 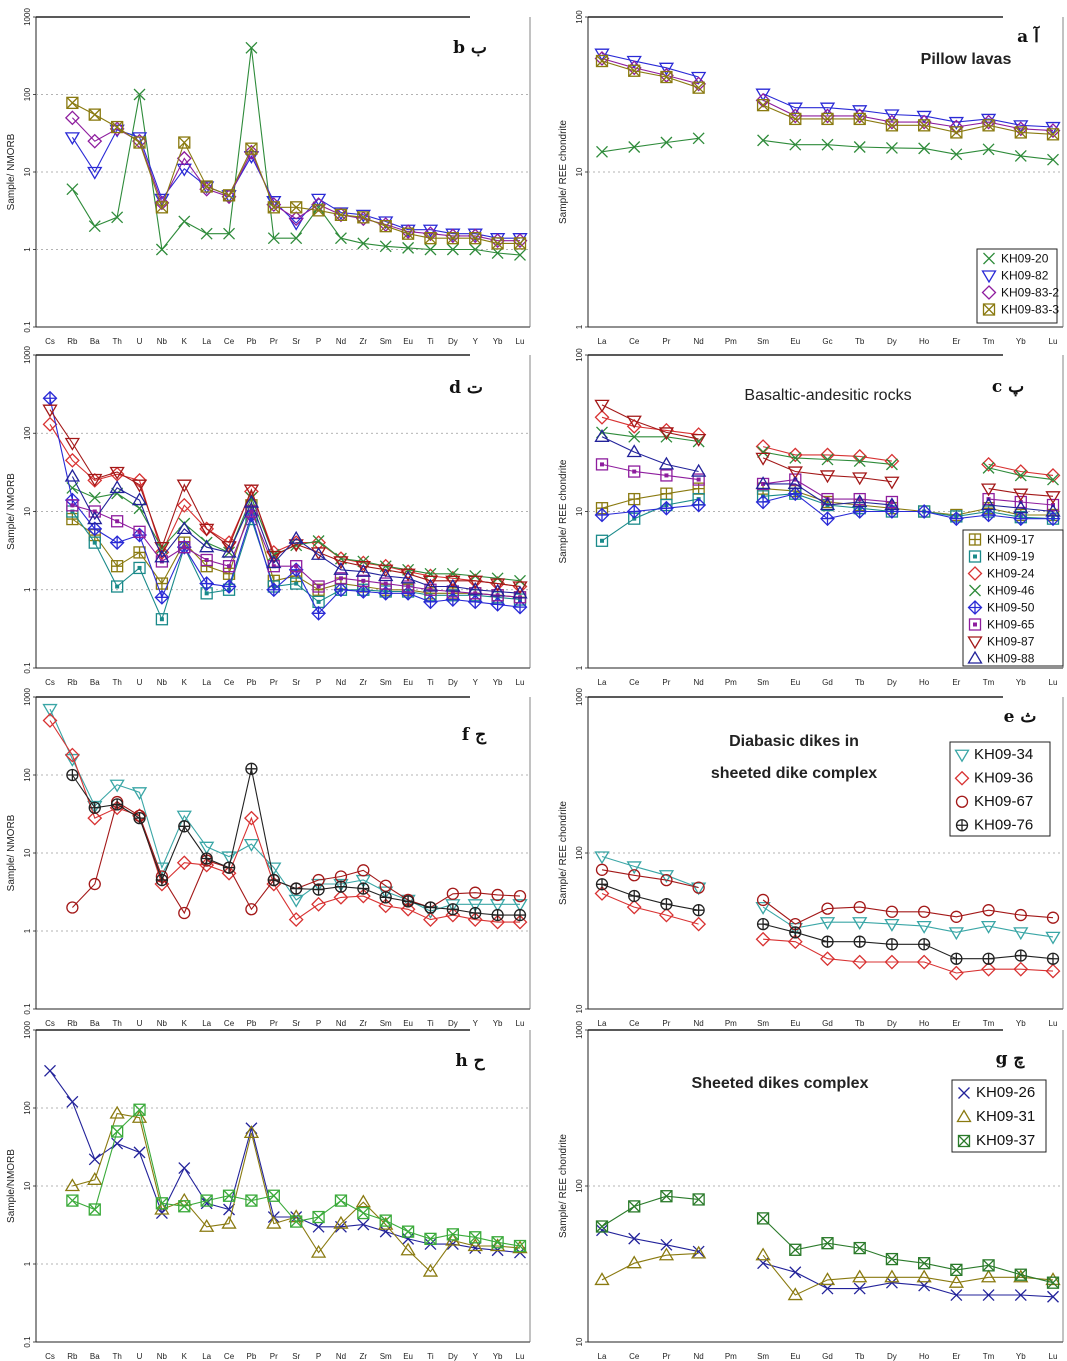 I want to click on panel-label: b ب, so click(x=470, y=48).